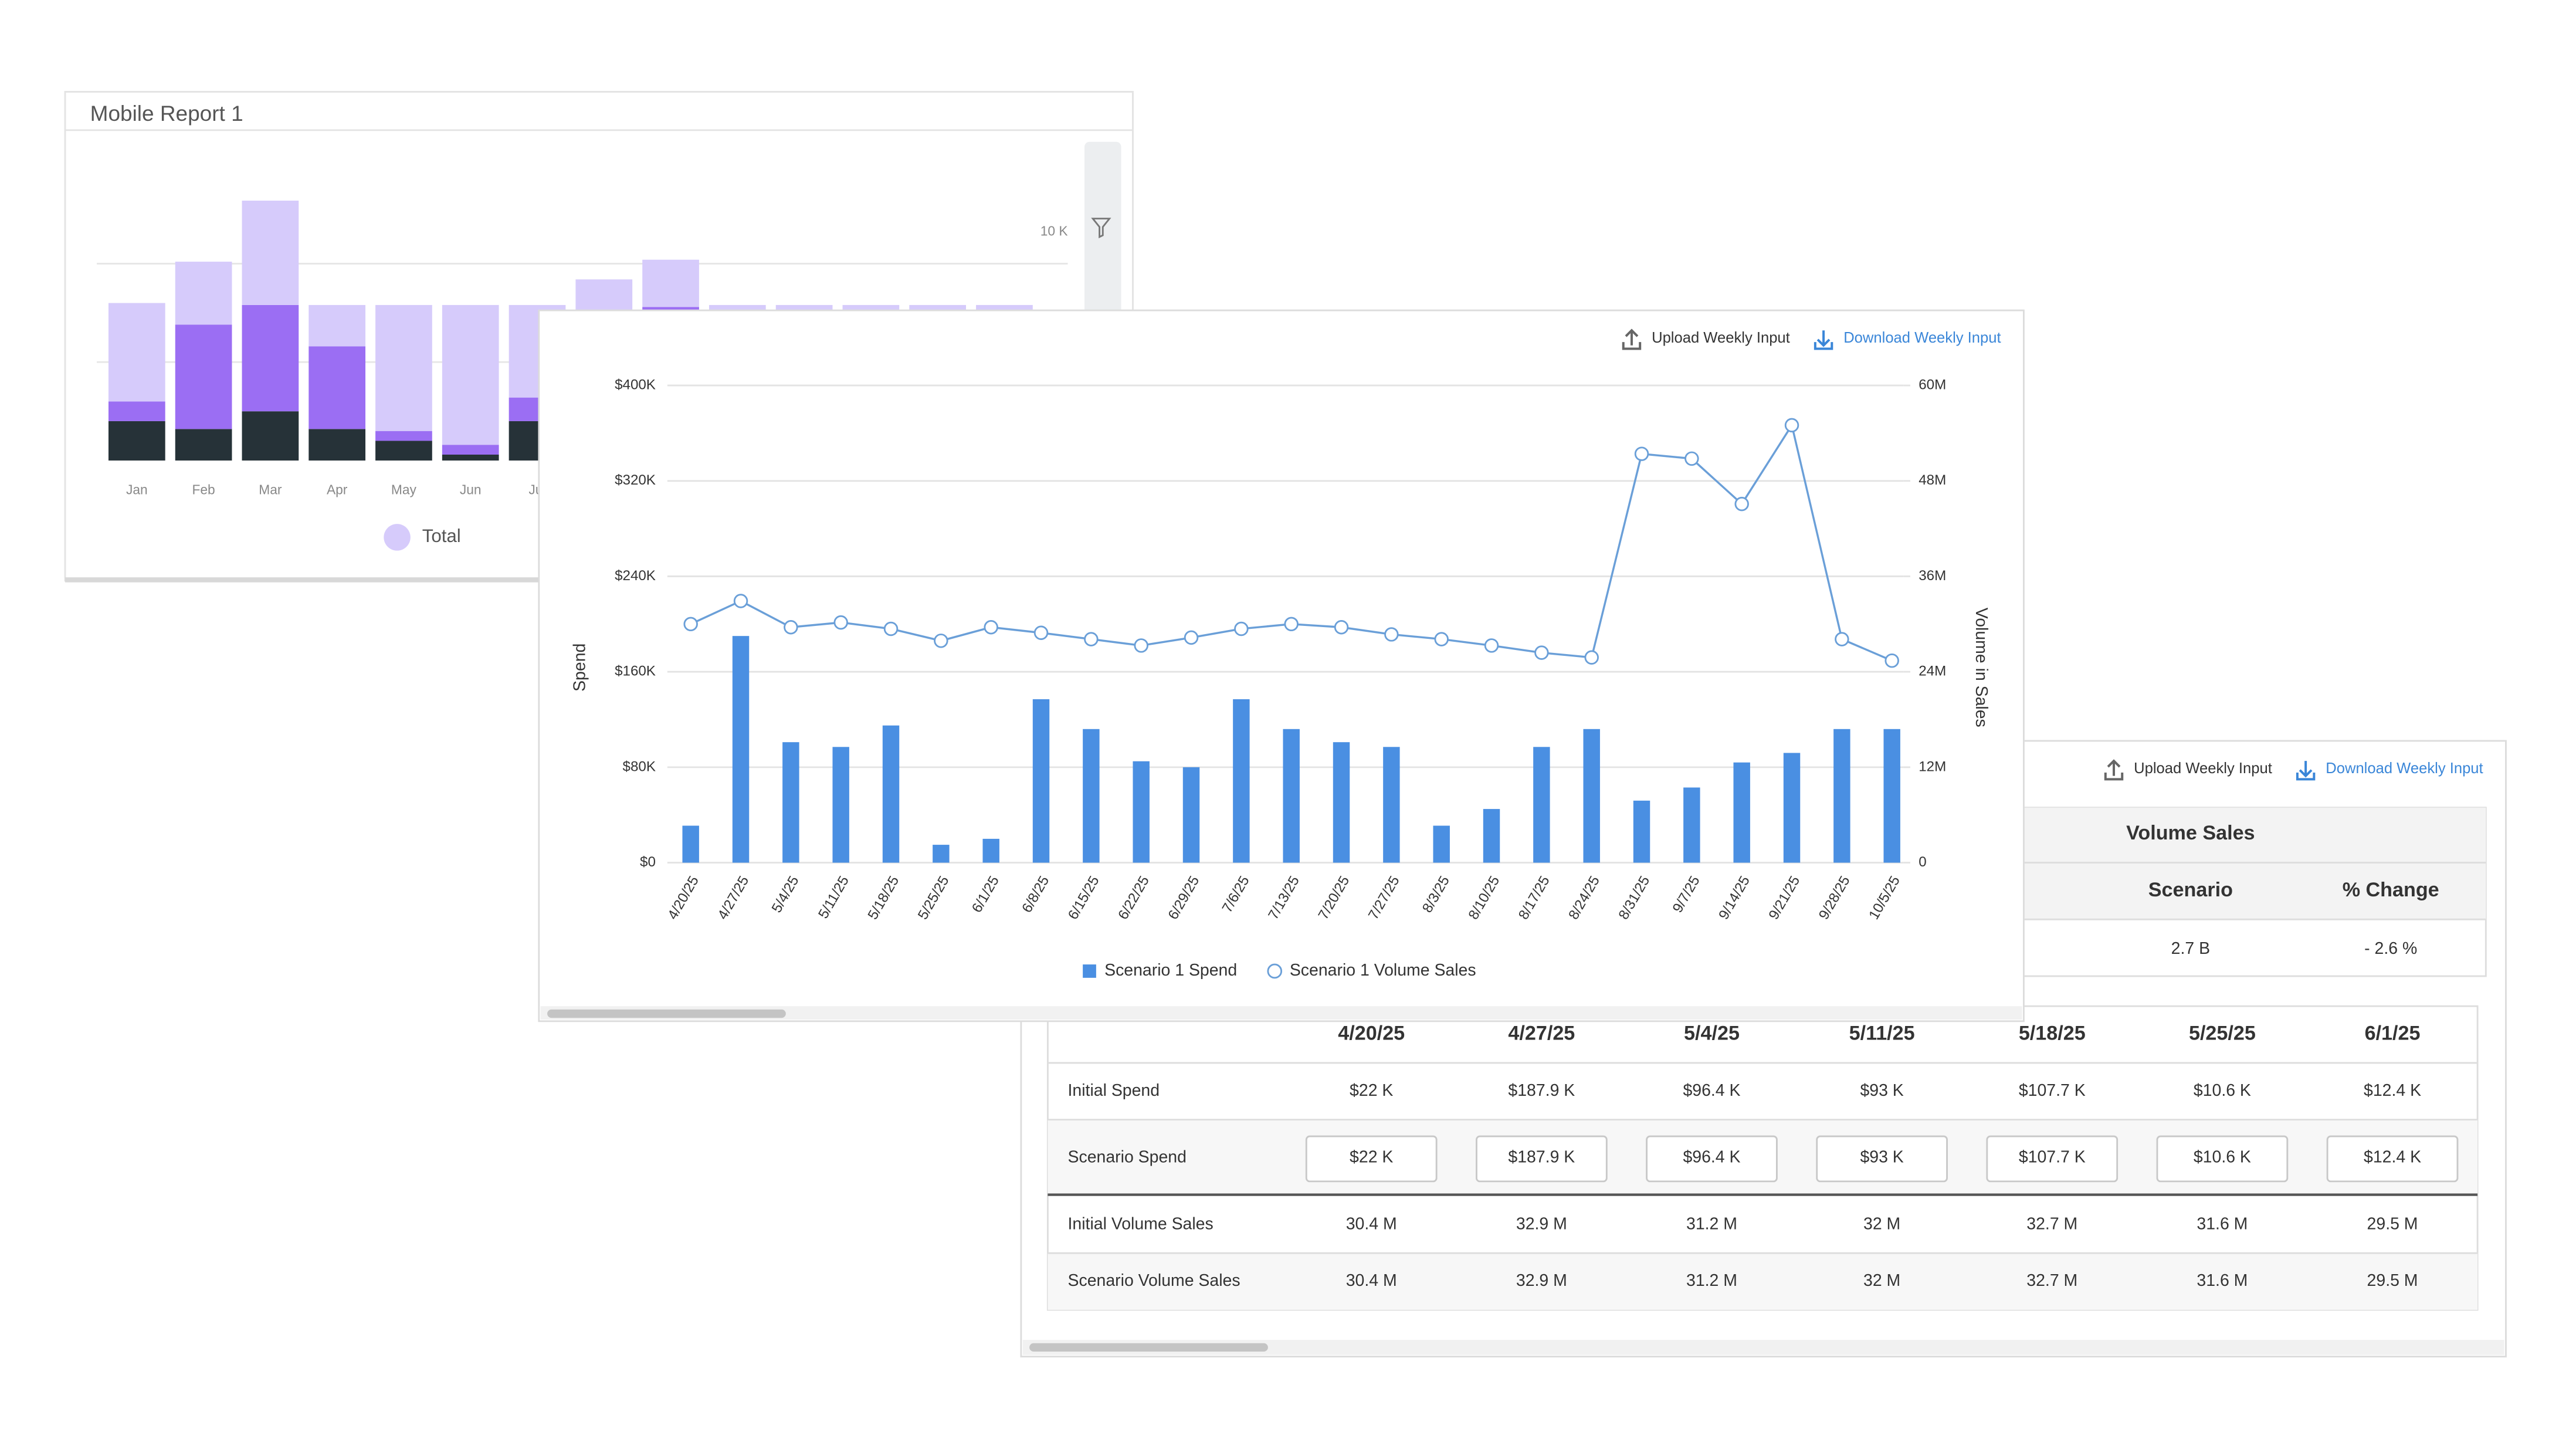 This screenshot has height=1429, width=2576. I want to click on y2-tick-label: 0, so click(1923, 862).